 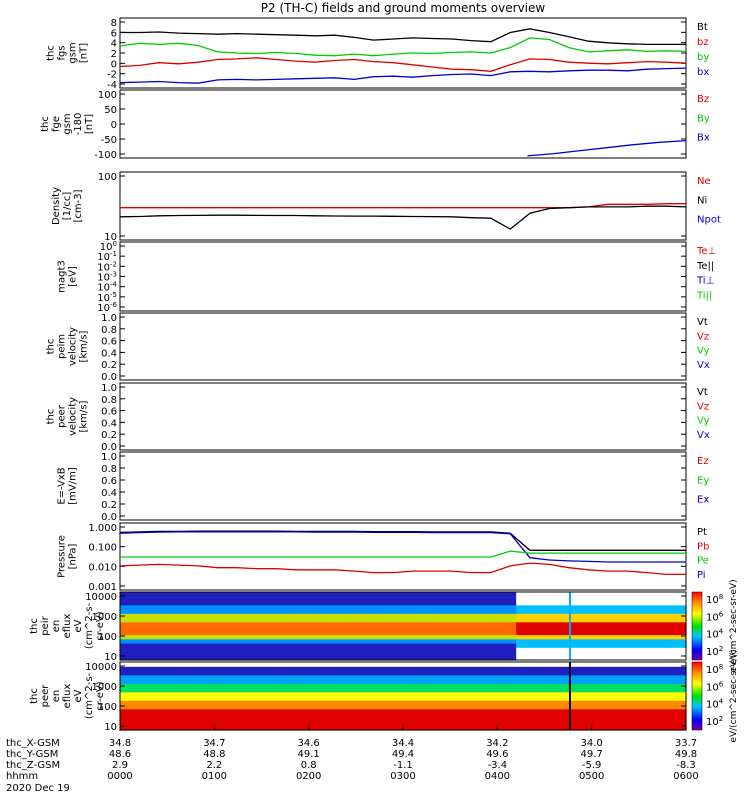 I want to click on spectrogram-cells, so click(x=403, y=696).